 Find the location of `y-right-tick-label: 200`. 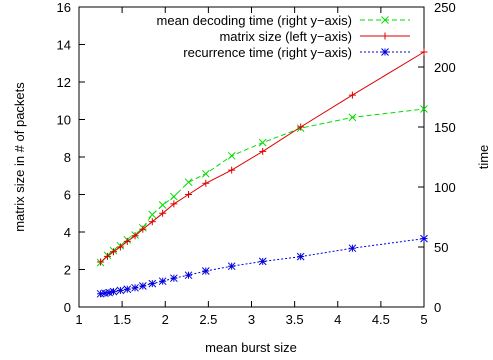

y-right-tick-label: 200 is located at coordinates (445, 67).